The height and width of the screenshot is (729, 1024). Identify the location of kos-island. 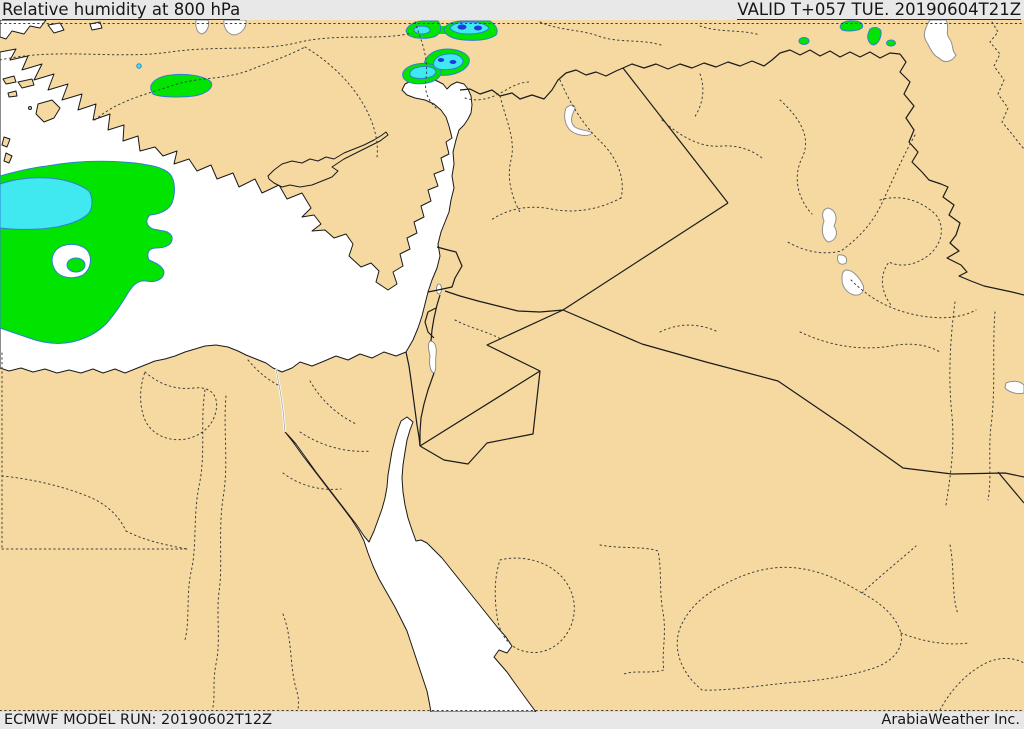
(26, 83).